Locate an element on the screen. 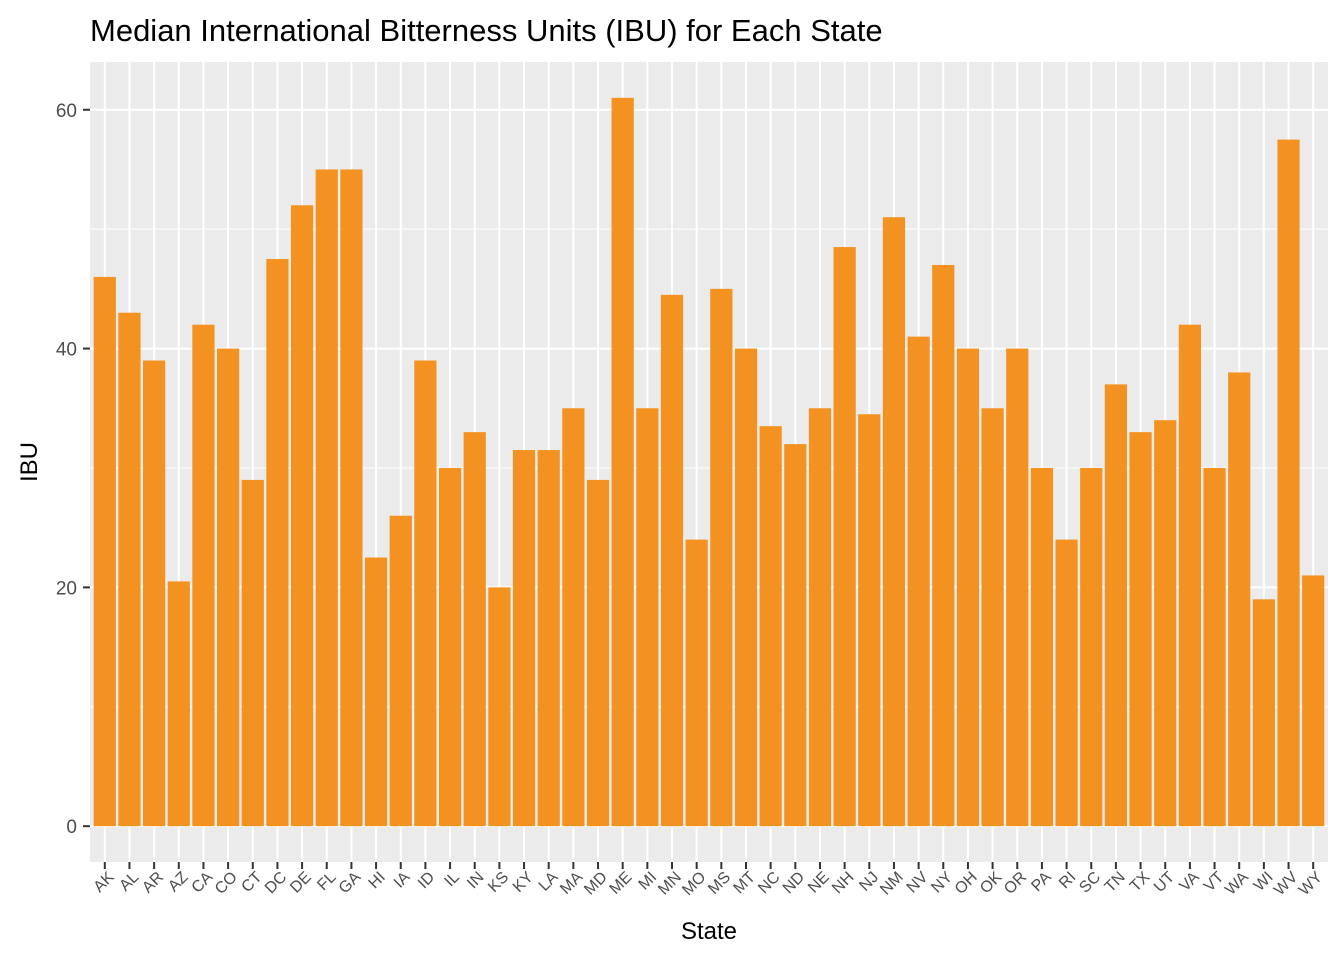 The width and height of the screenshot is (1344, 965). x-tick-label-ri: RI is located at coordinates (1067, 880).